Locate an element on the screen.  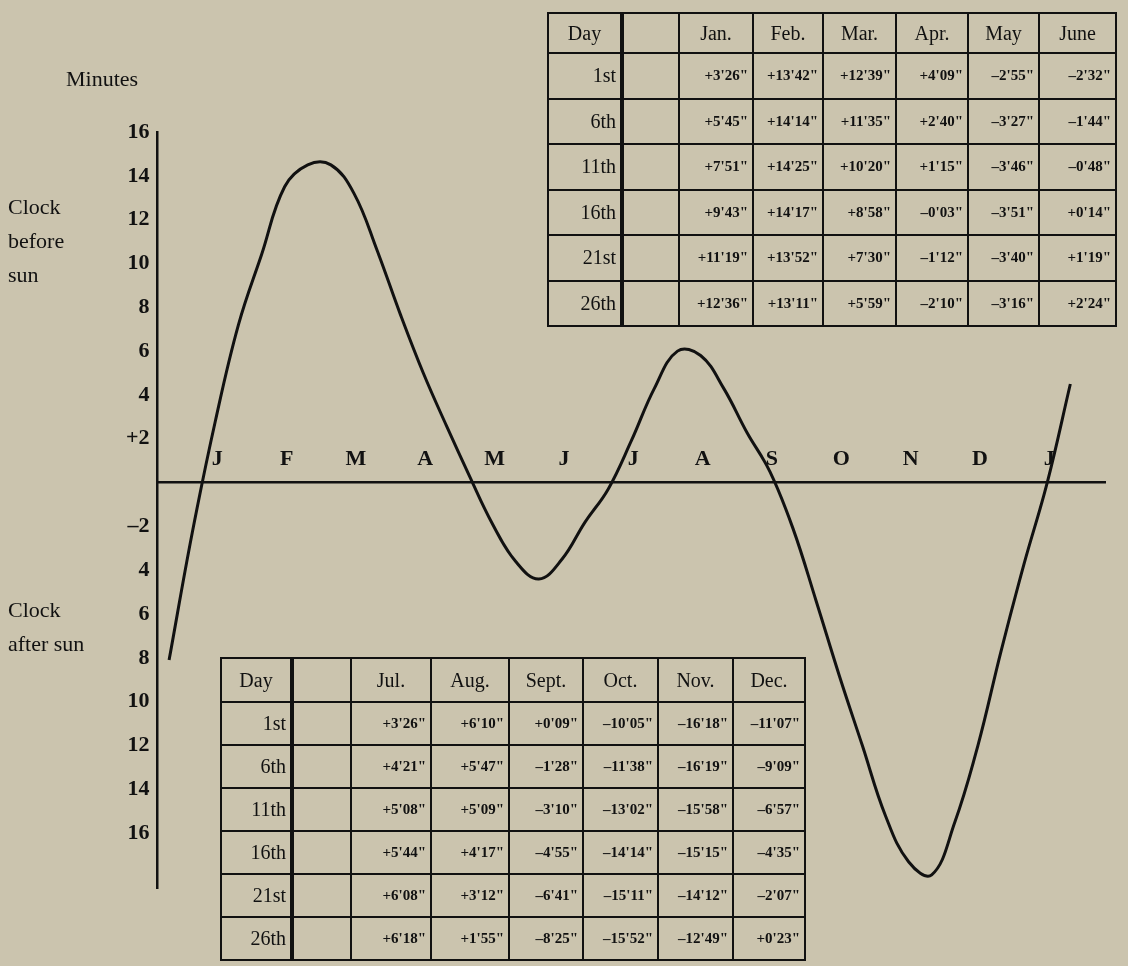
text: +14'14" is located at coordinates (788, 121).